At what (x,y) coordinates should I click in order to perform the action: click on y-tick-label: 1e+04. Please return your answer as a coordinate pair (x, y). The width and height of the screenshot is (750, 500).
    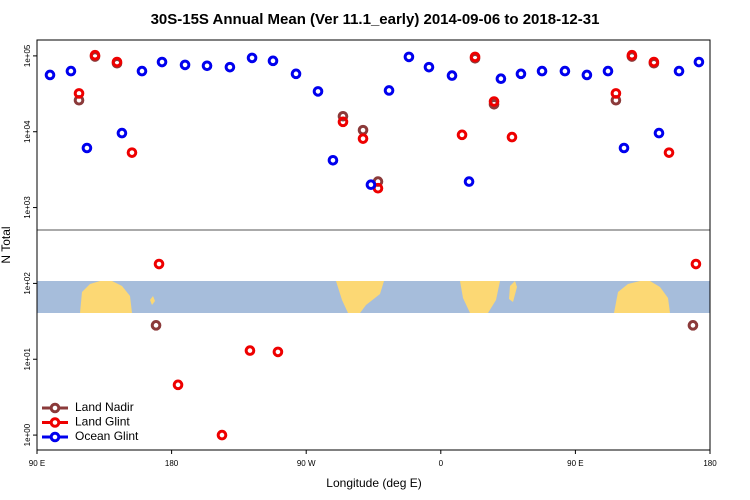
    Looking at the image, I should click on (27, 131).